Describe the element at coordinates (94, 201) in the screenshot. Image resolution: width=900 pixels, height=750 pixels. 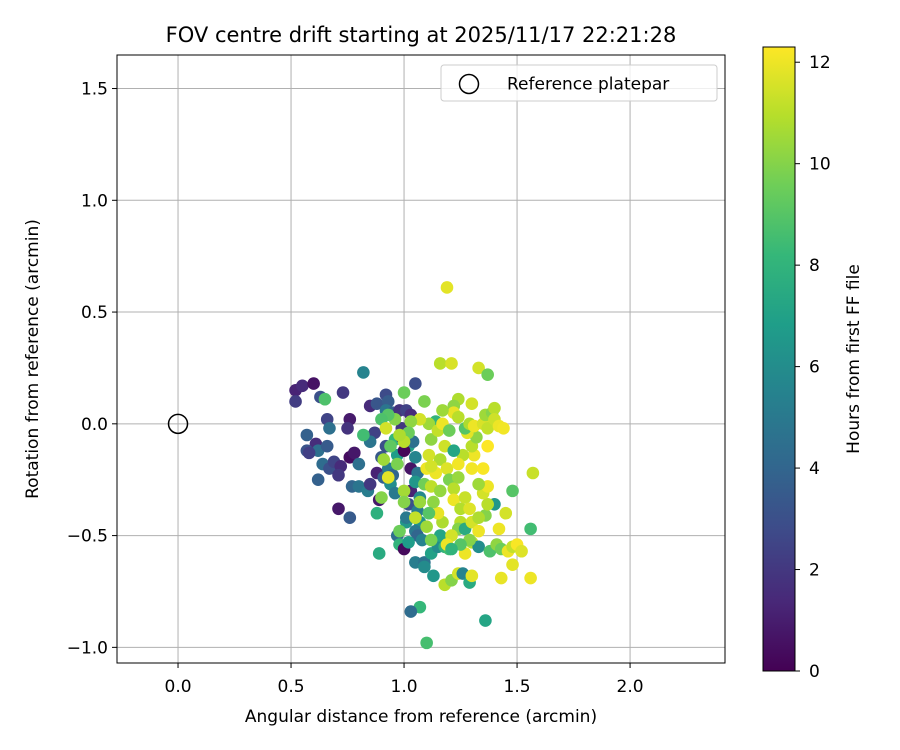
I see `y-tick-label: 1.0` at that location.